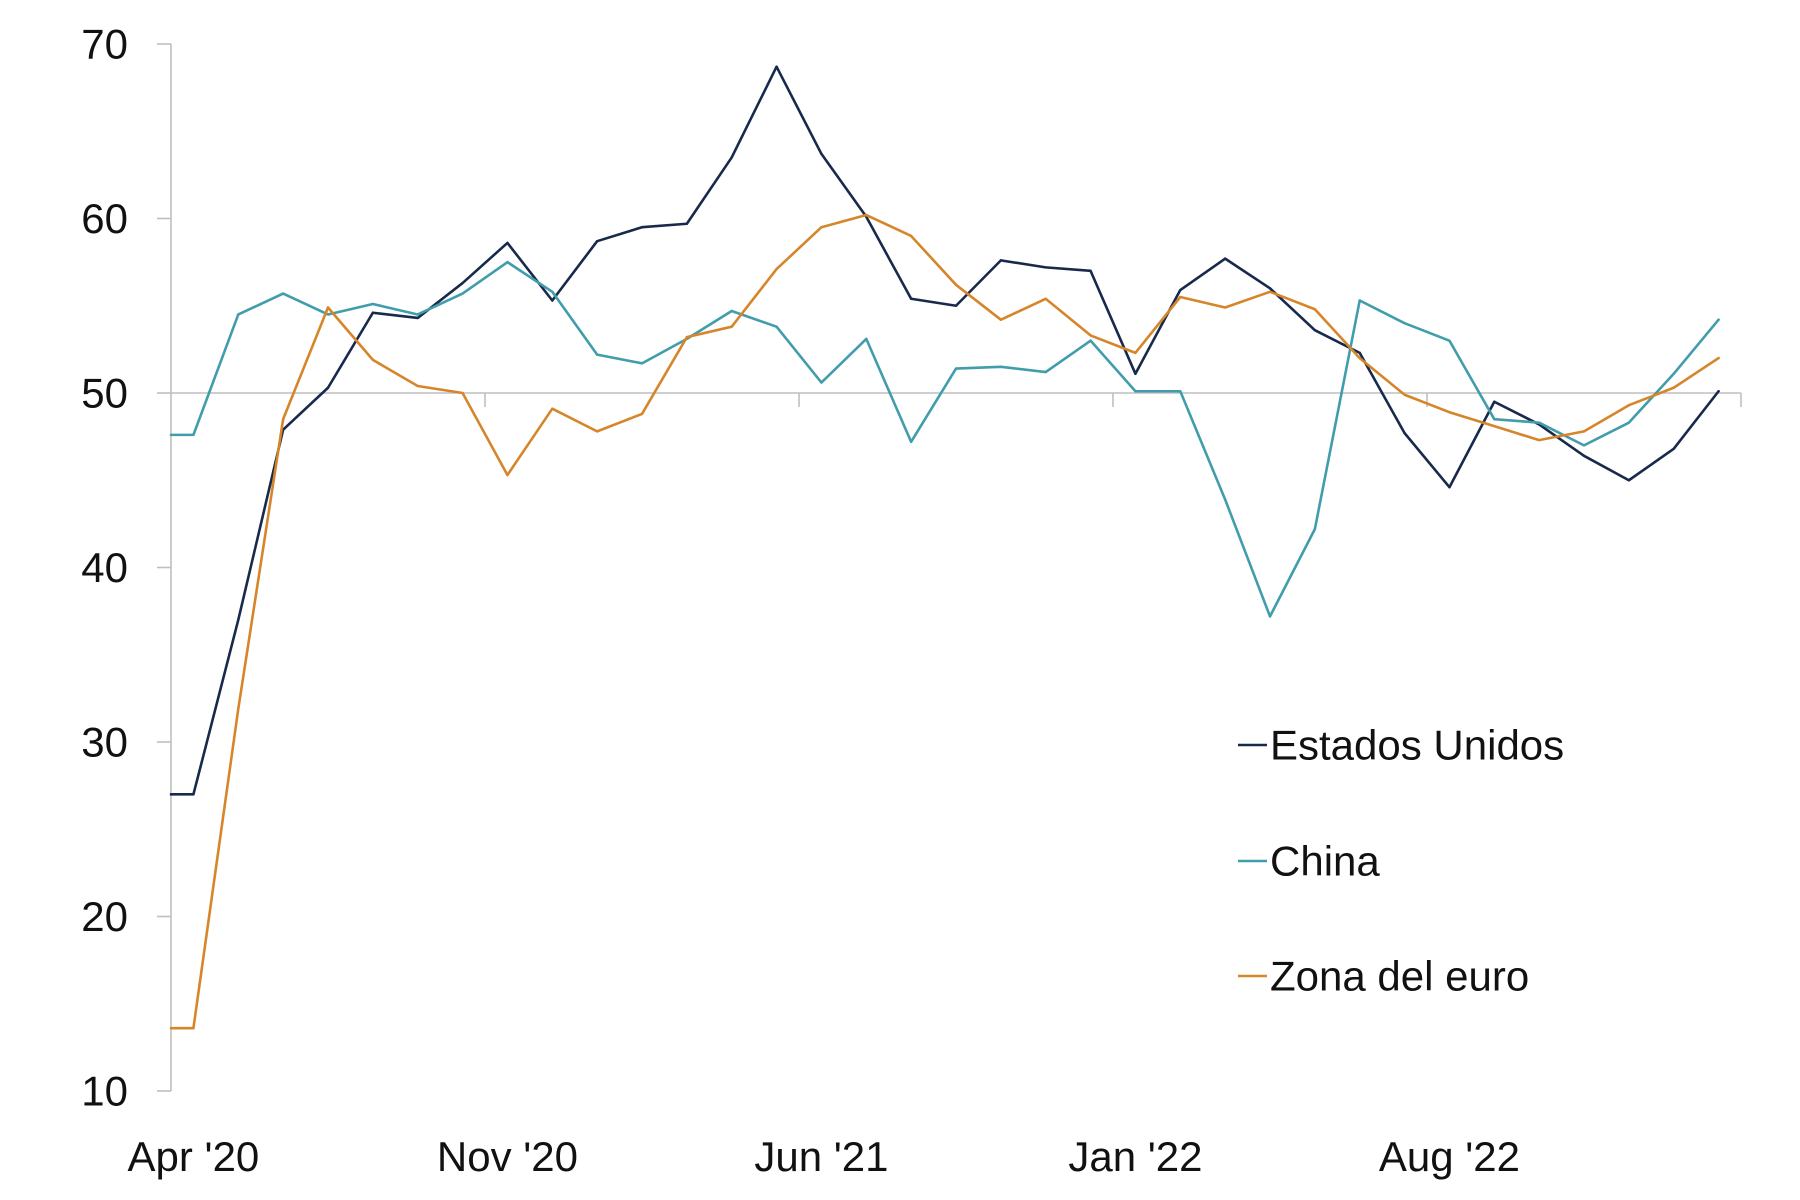  Describe the element at coordinates (104, 218) in the screenshot. I see `y-tick-label: 60` at that location.